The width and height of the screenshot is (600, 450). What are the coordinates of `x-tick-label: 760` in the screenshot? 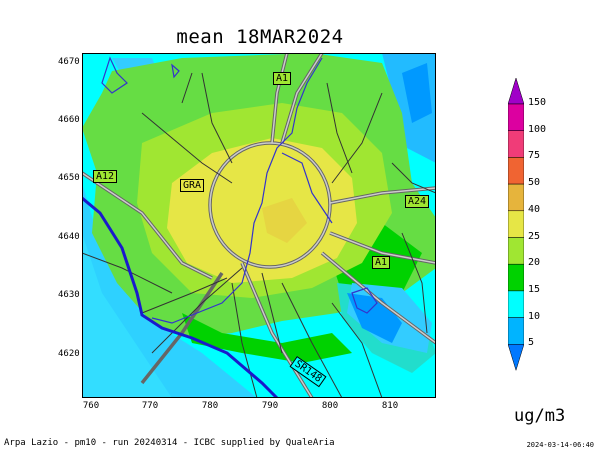 It's located at (91, 406).